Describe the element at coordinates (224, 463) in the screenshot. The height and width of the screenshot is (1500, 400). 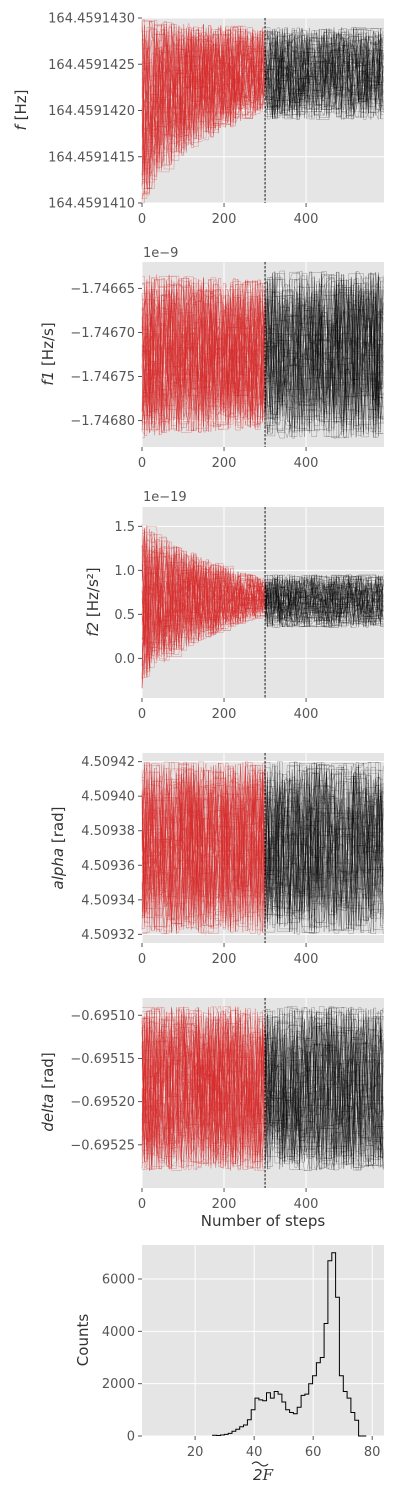
I see `x-tick-label: 200` at that location.